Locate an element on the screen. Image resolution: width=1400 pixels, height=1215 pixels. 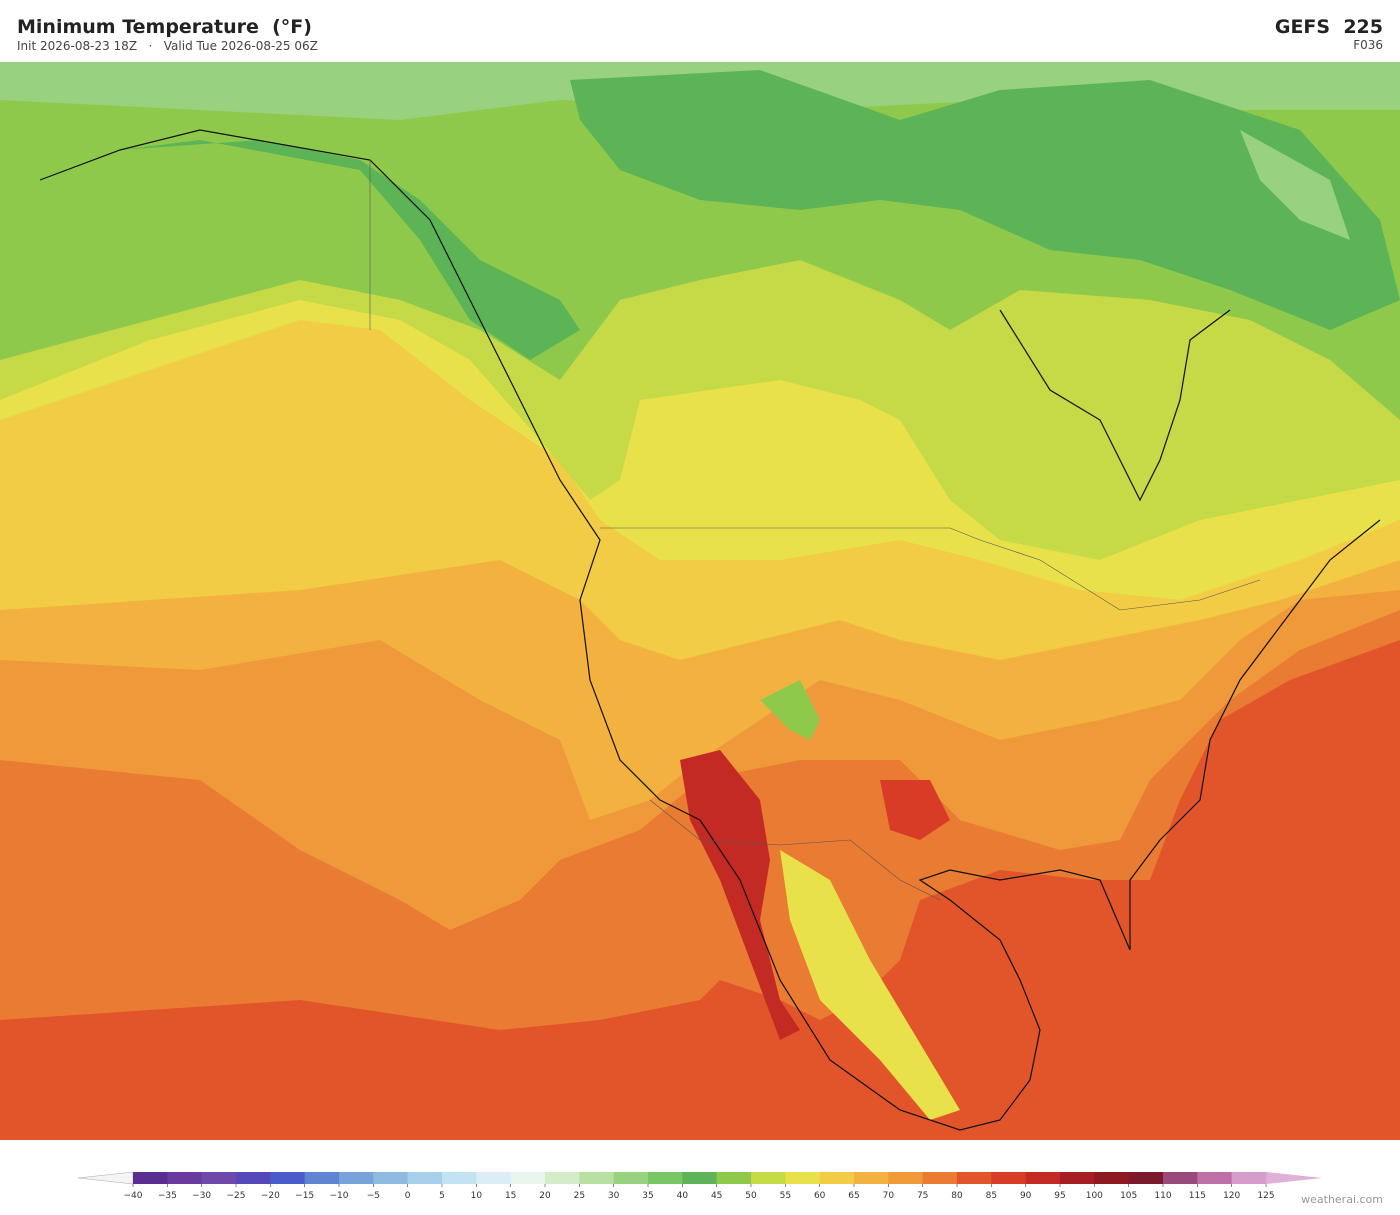
colorbar-tick-label: 5 is located at coordinates (442, 1196).